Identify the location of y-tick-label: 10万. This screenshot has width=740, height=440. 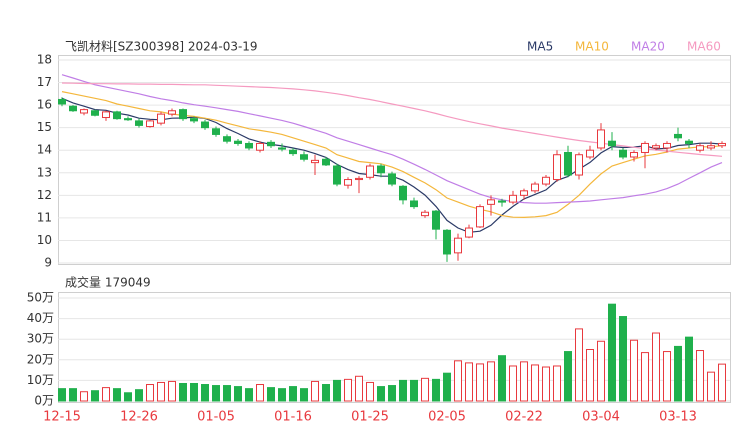
(40, 380).